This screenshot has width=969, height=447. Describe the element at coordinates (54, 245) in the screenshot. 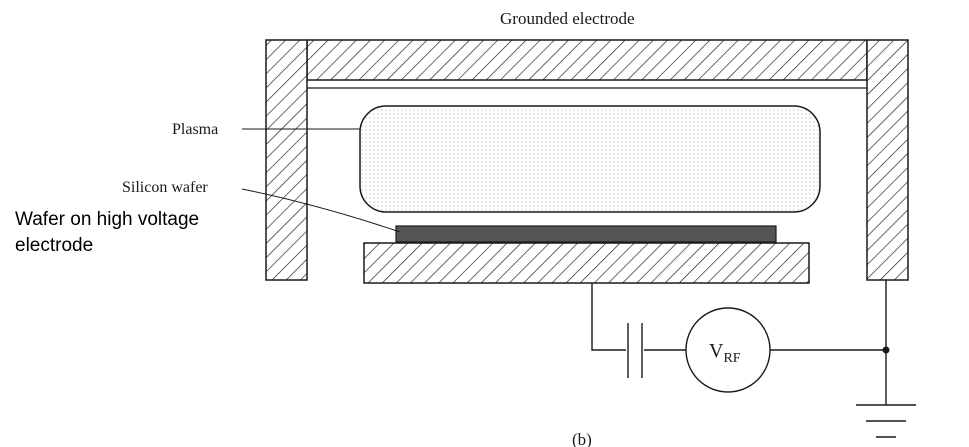

I see `wafer-on-hv-label-line2: electrode` at that location.